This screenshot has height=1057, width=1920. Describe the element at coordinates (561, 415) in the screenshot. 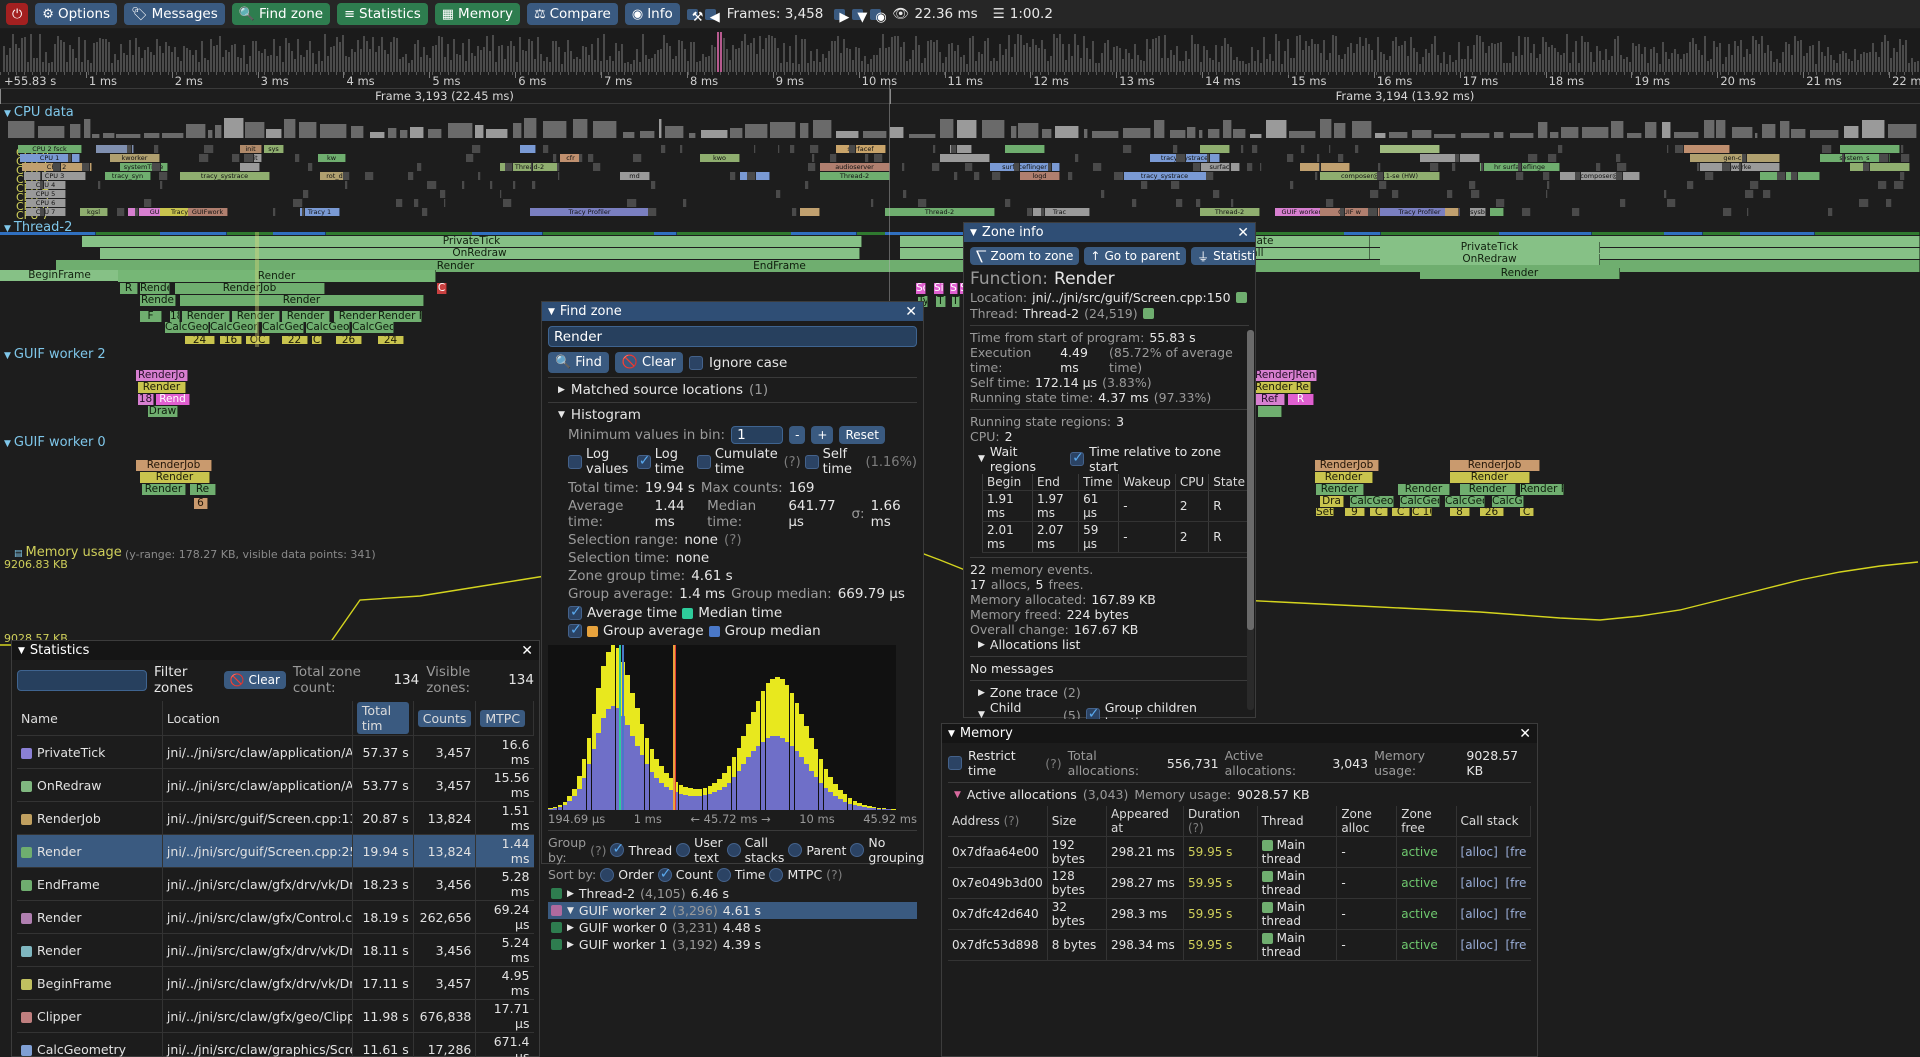

I see `collapse-triangle-icon: ▼` at that location.